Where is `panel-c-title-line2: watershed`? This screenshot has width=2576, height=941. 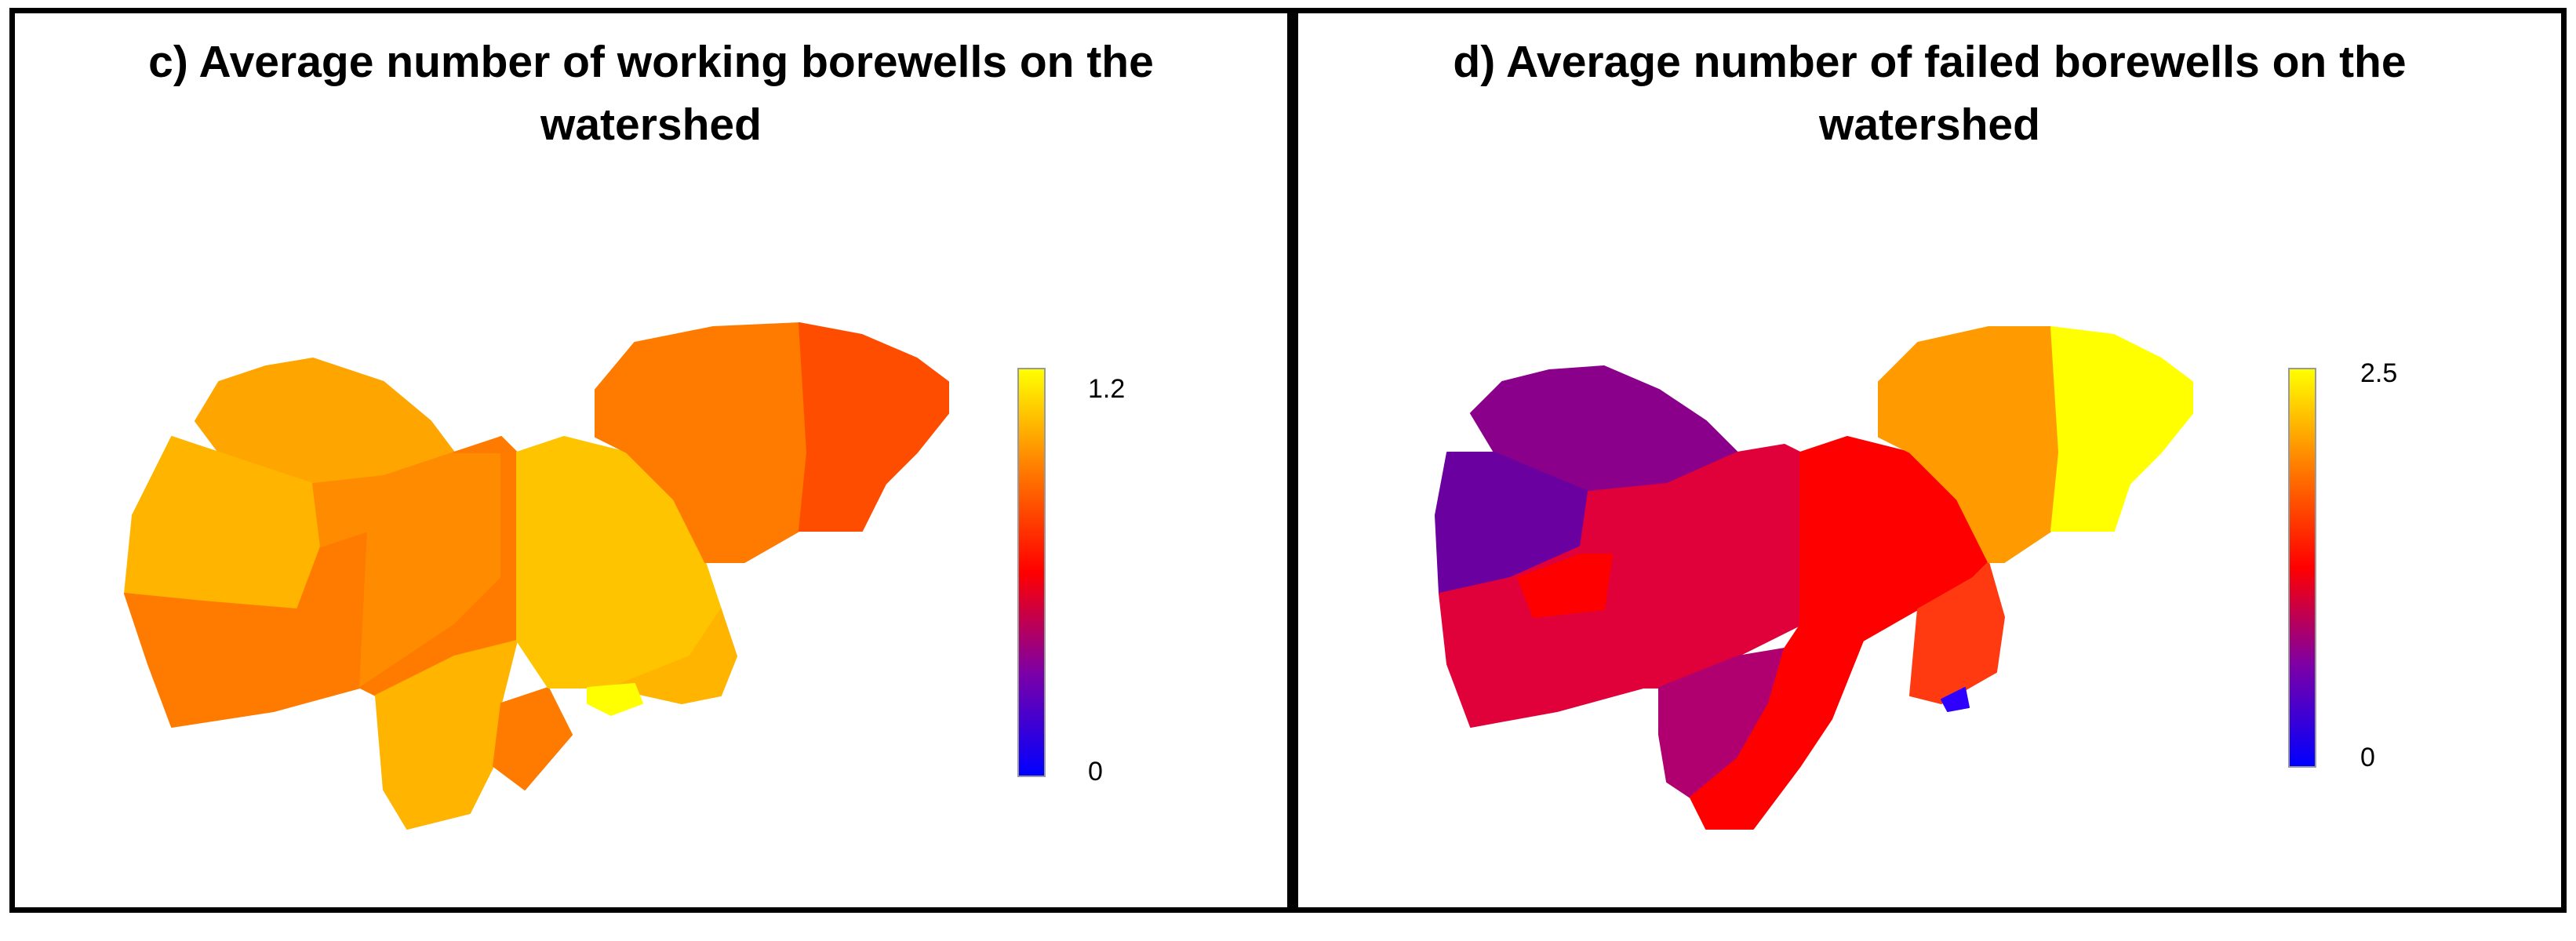 panel-c-title-line2: watershed is located at coordinates (651, 125).